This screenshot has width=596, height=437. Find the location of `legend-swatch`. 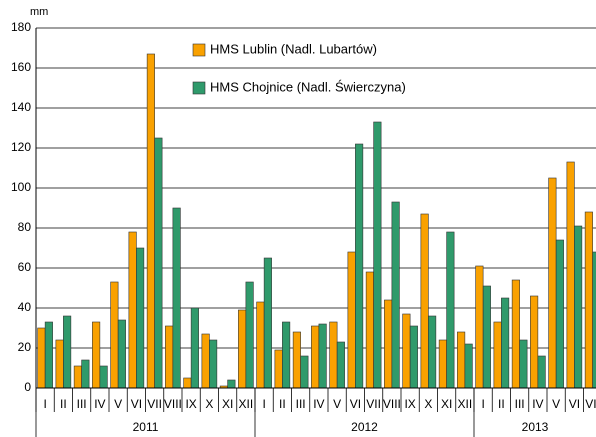

legend-swatch is located at coordinates (199, 50).